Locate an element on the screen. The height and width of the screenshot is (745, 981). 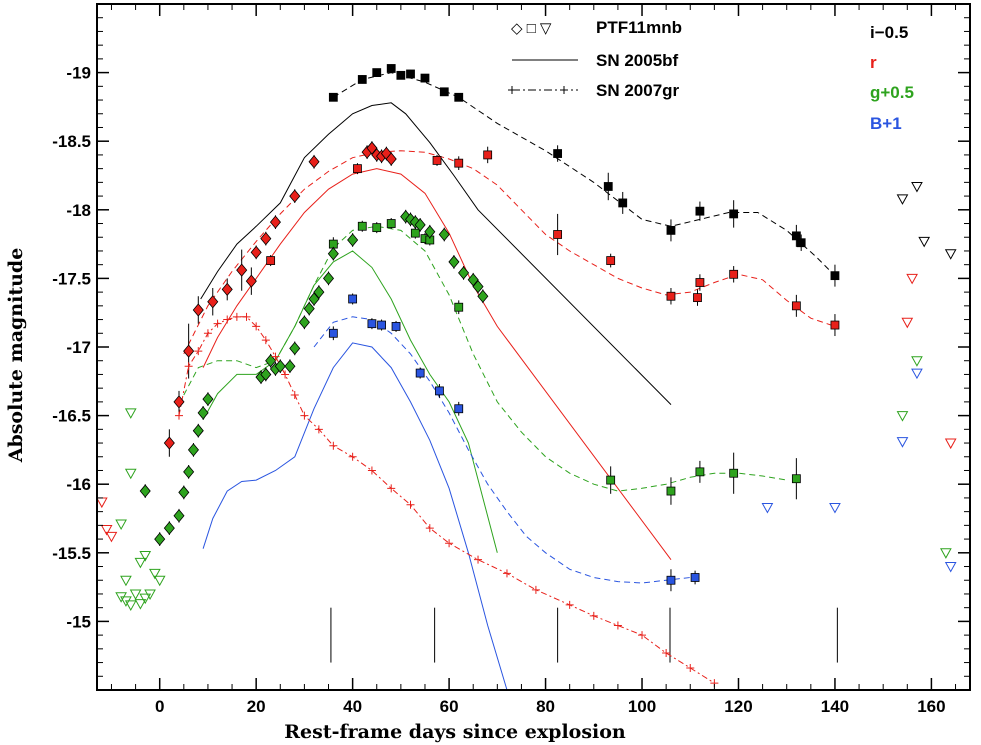
legend-label-ptf11mnb: PTF11mnb is located at coordinates (639, 27).